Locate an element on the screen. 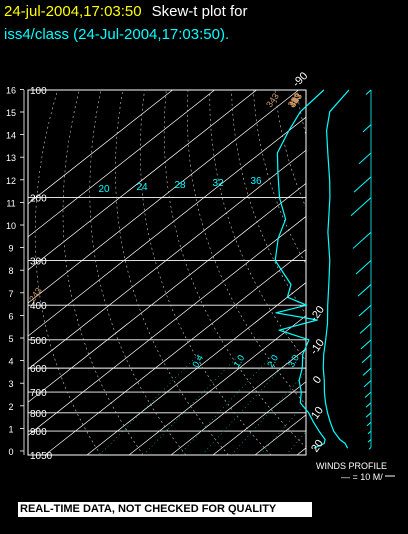 This screenshot has width=408, height=534. mixing-ratio-label: 1.0 is located at coordinates (238, 361).